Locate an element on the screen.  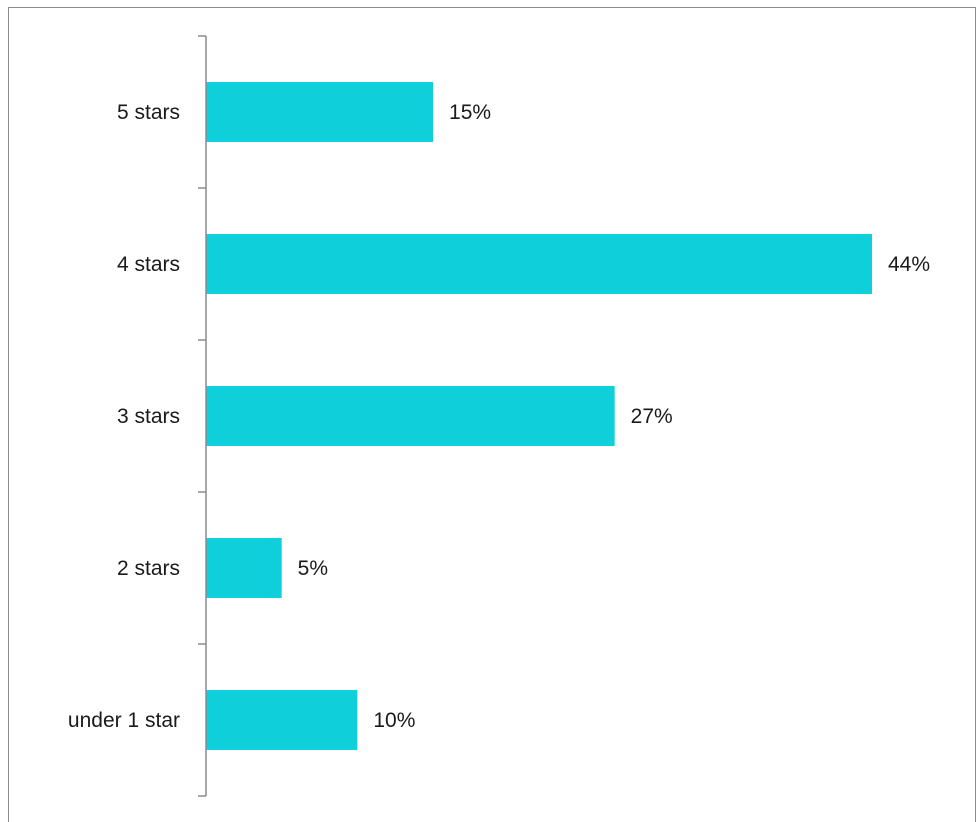
bar-5-stars is located at coordinates (320, 112).